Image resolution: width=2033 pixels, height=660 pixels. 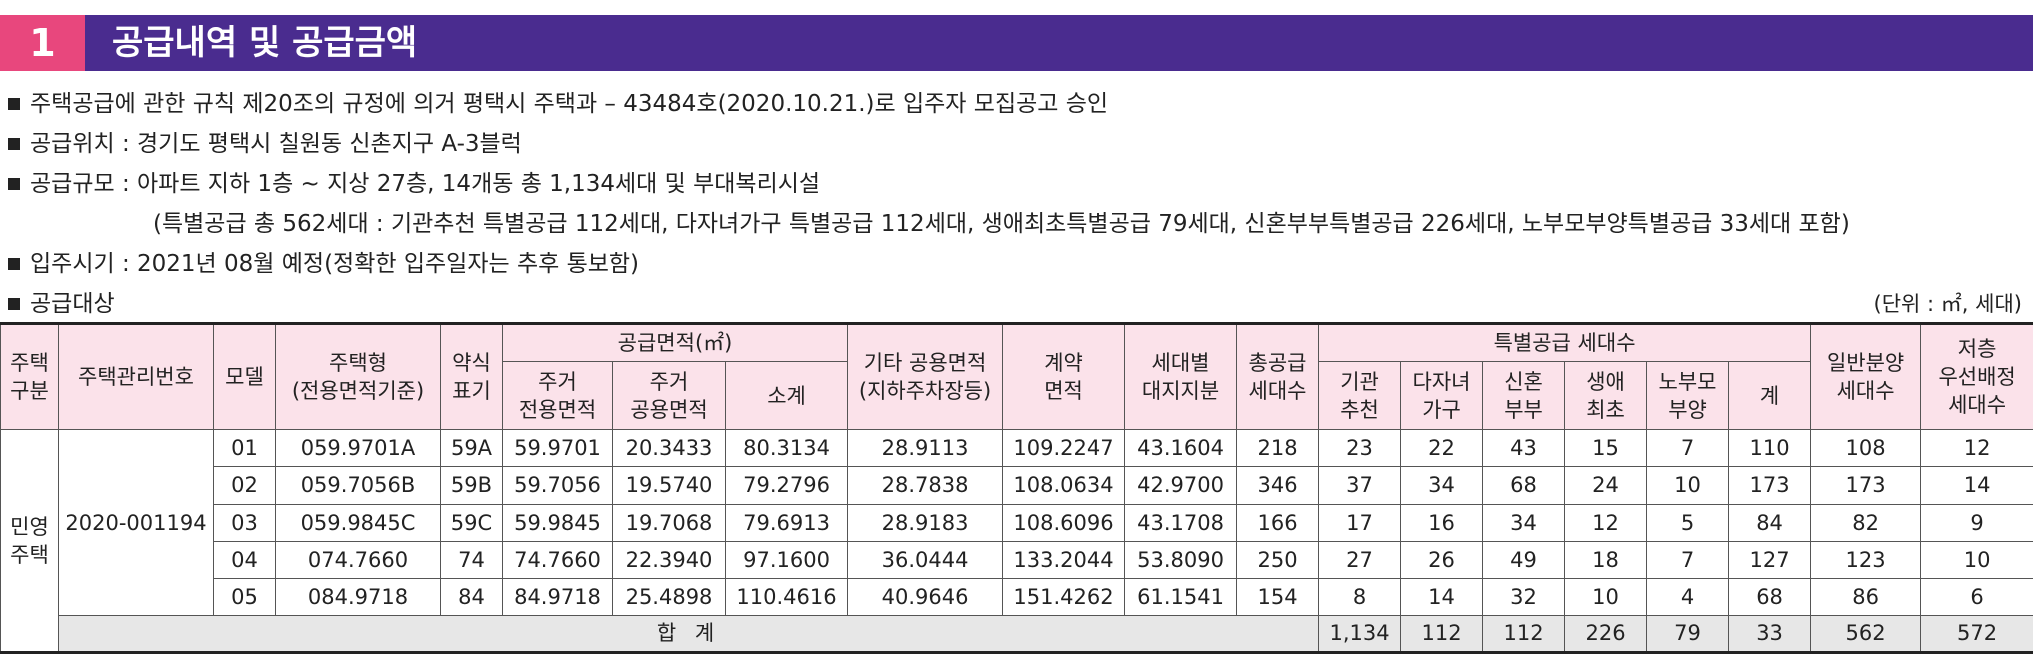 What do you see at coordinates (557, 596) in the screenshot?
I see `table-cell: 84.9718` at bounding box center [557, 596].